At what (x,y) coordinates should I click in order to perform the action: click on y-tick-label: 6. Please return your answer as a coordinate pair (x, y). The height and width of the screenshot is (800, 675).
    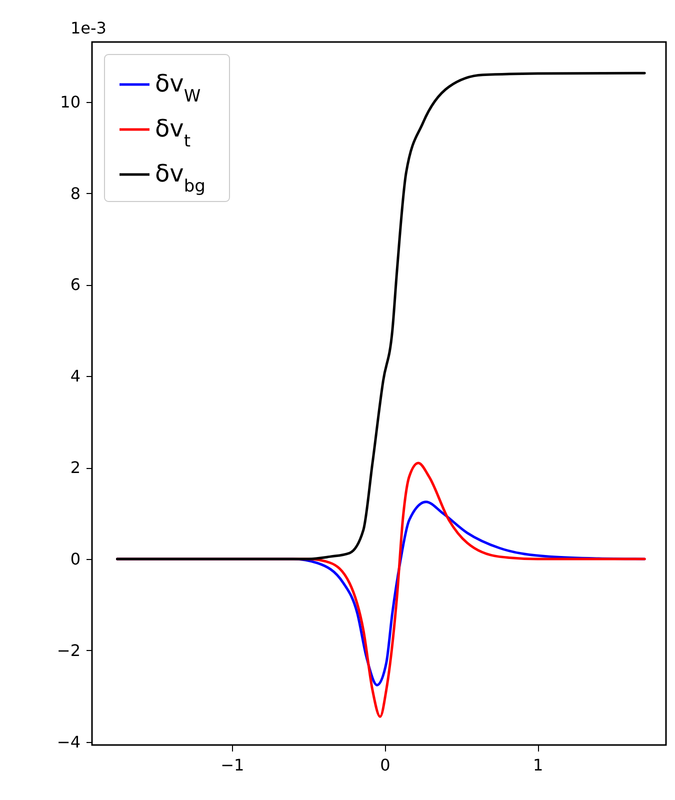
    Looking at the image, I should click on (75, 284).